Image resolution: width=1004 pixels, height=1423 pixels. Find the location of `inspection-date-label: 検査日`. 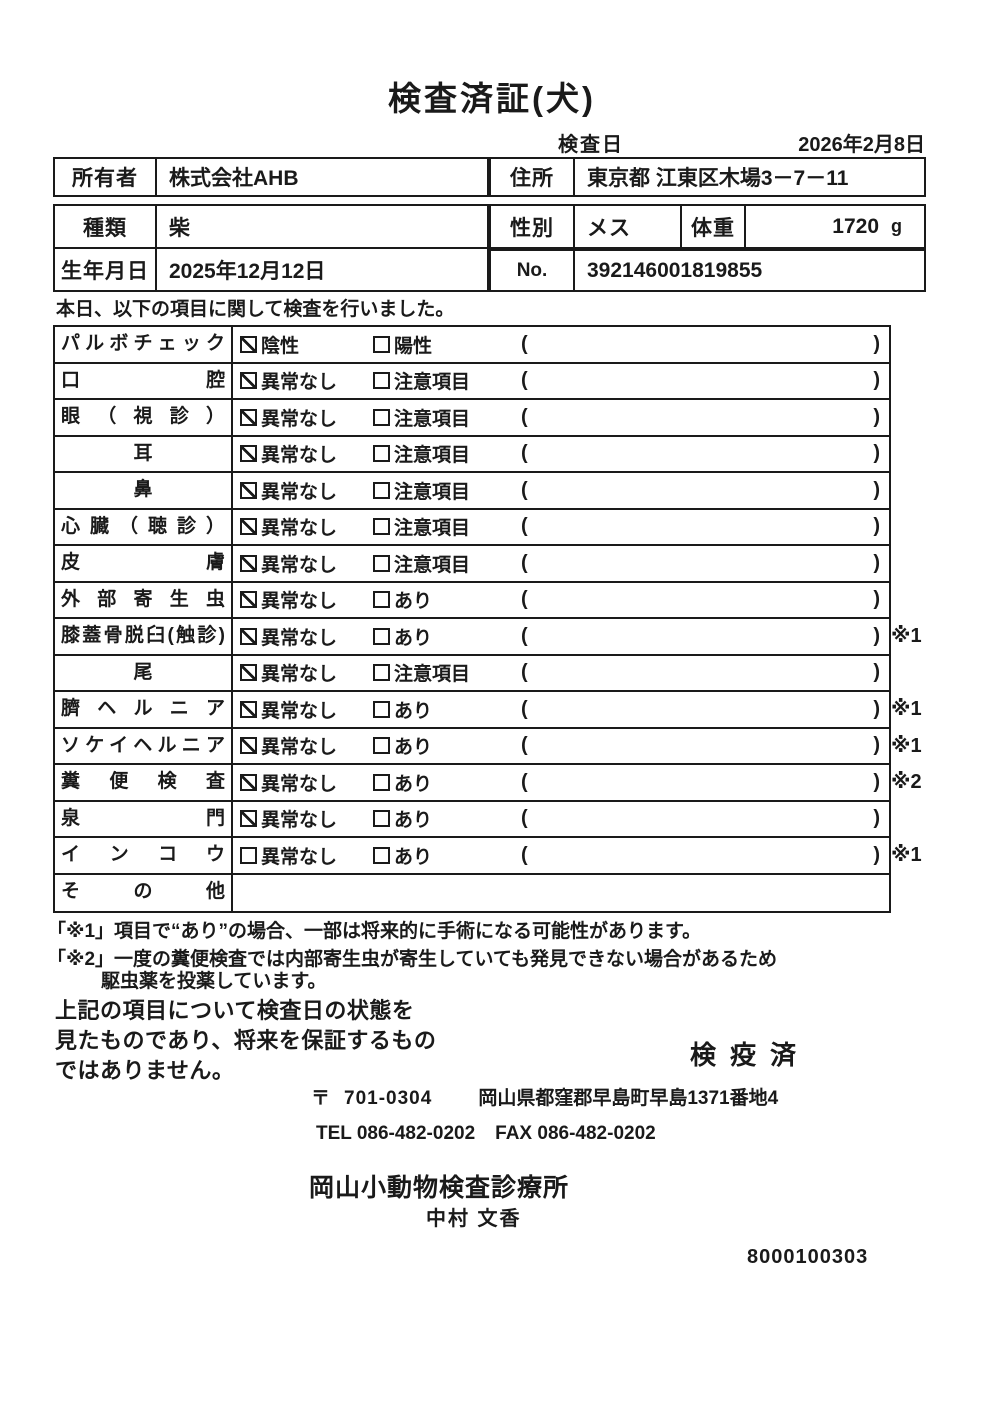

inspection-date-label: 検査日 is located at coordinates (591, 145).